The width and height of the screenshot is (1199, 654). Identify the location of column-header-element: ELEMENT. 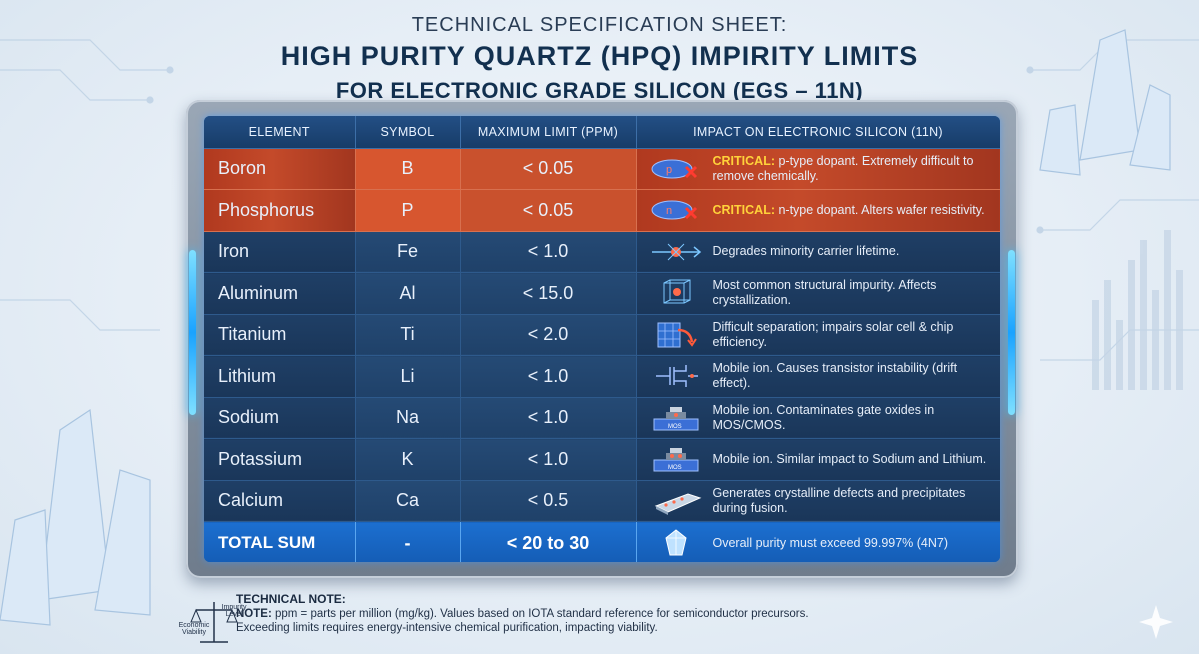
(280, 132).